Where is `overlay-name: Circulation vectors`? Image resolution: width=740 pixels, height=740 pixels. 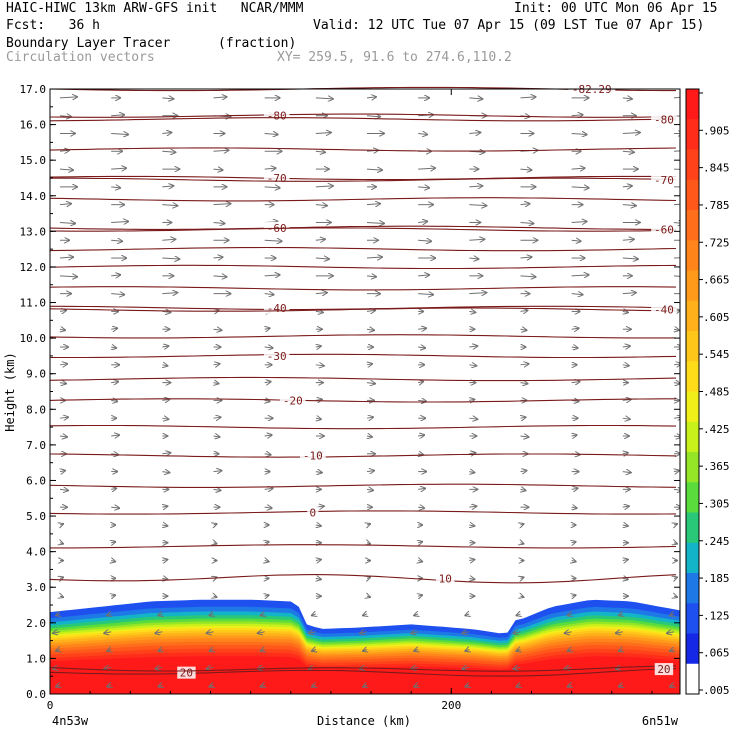
overlay-name: Circulation vectors is located at coordinates (80, 57).